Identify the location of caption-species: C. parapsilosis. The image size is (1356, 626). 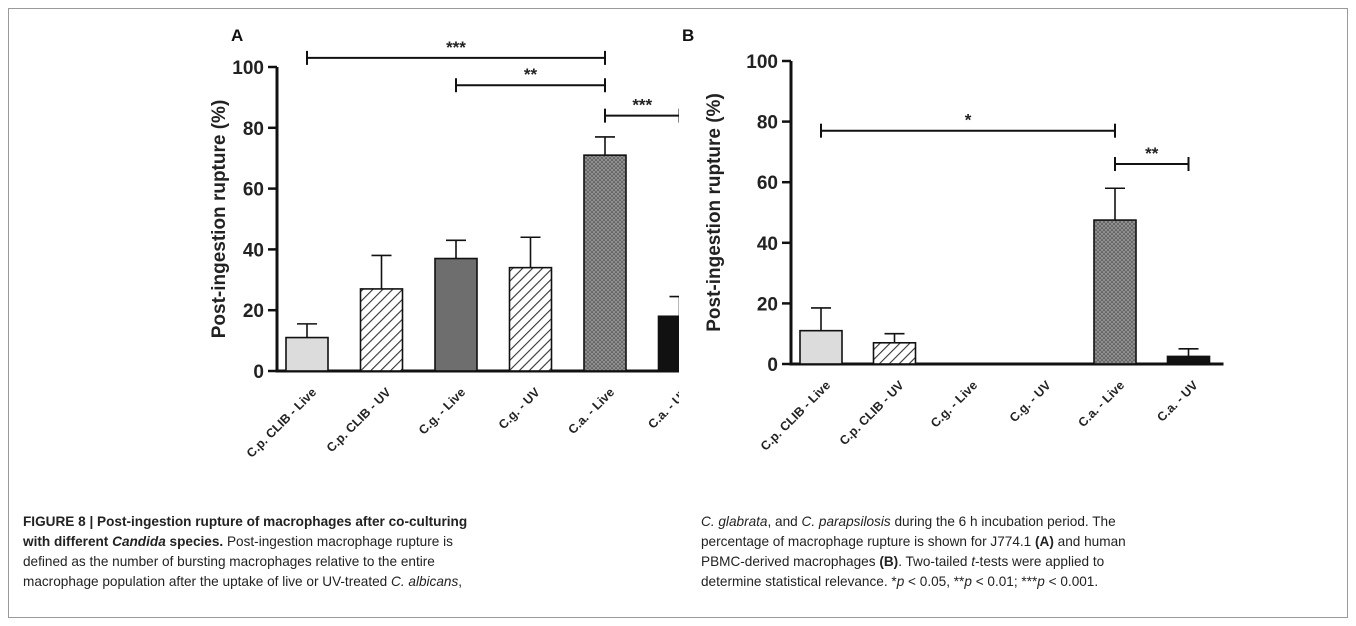
(846, 521).